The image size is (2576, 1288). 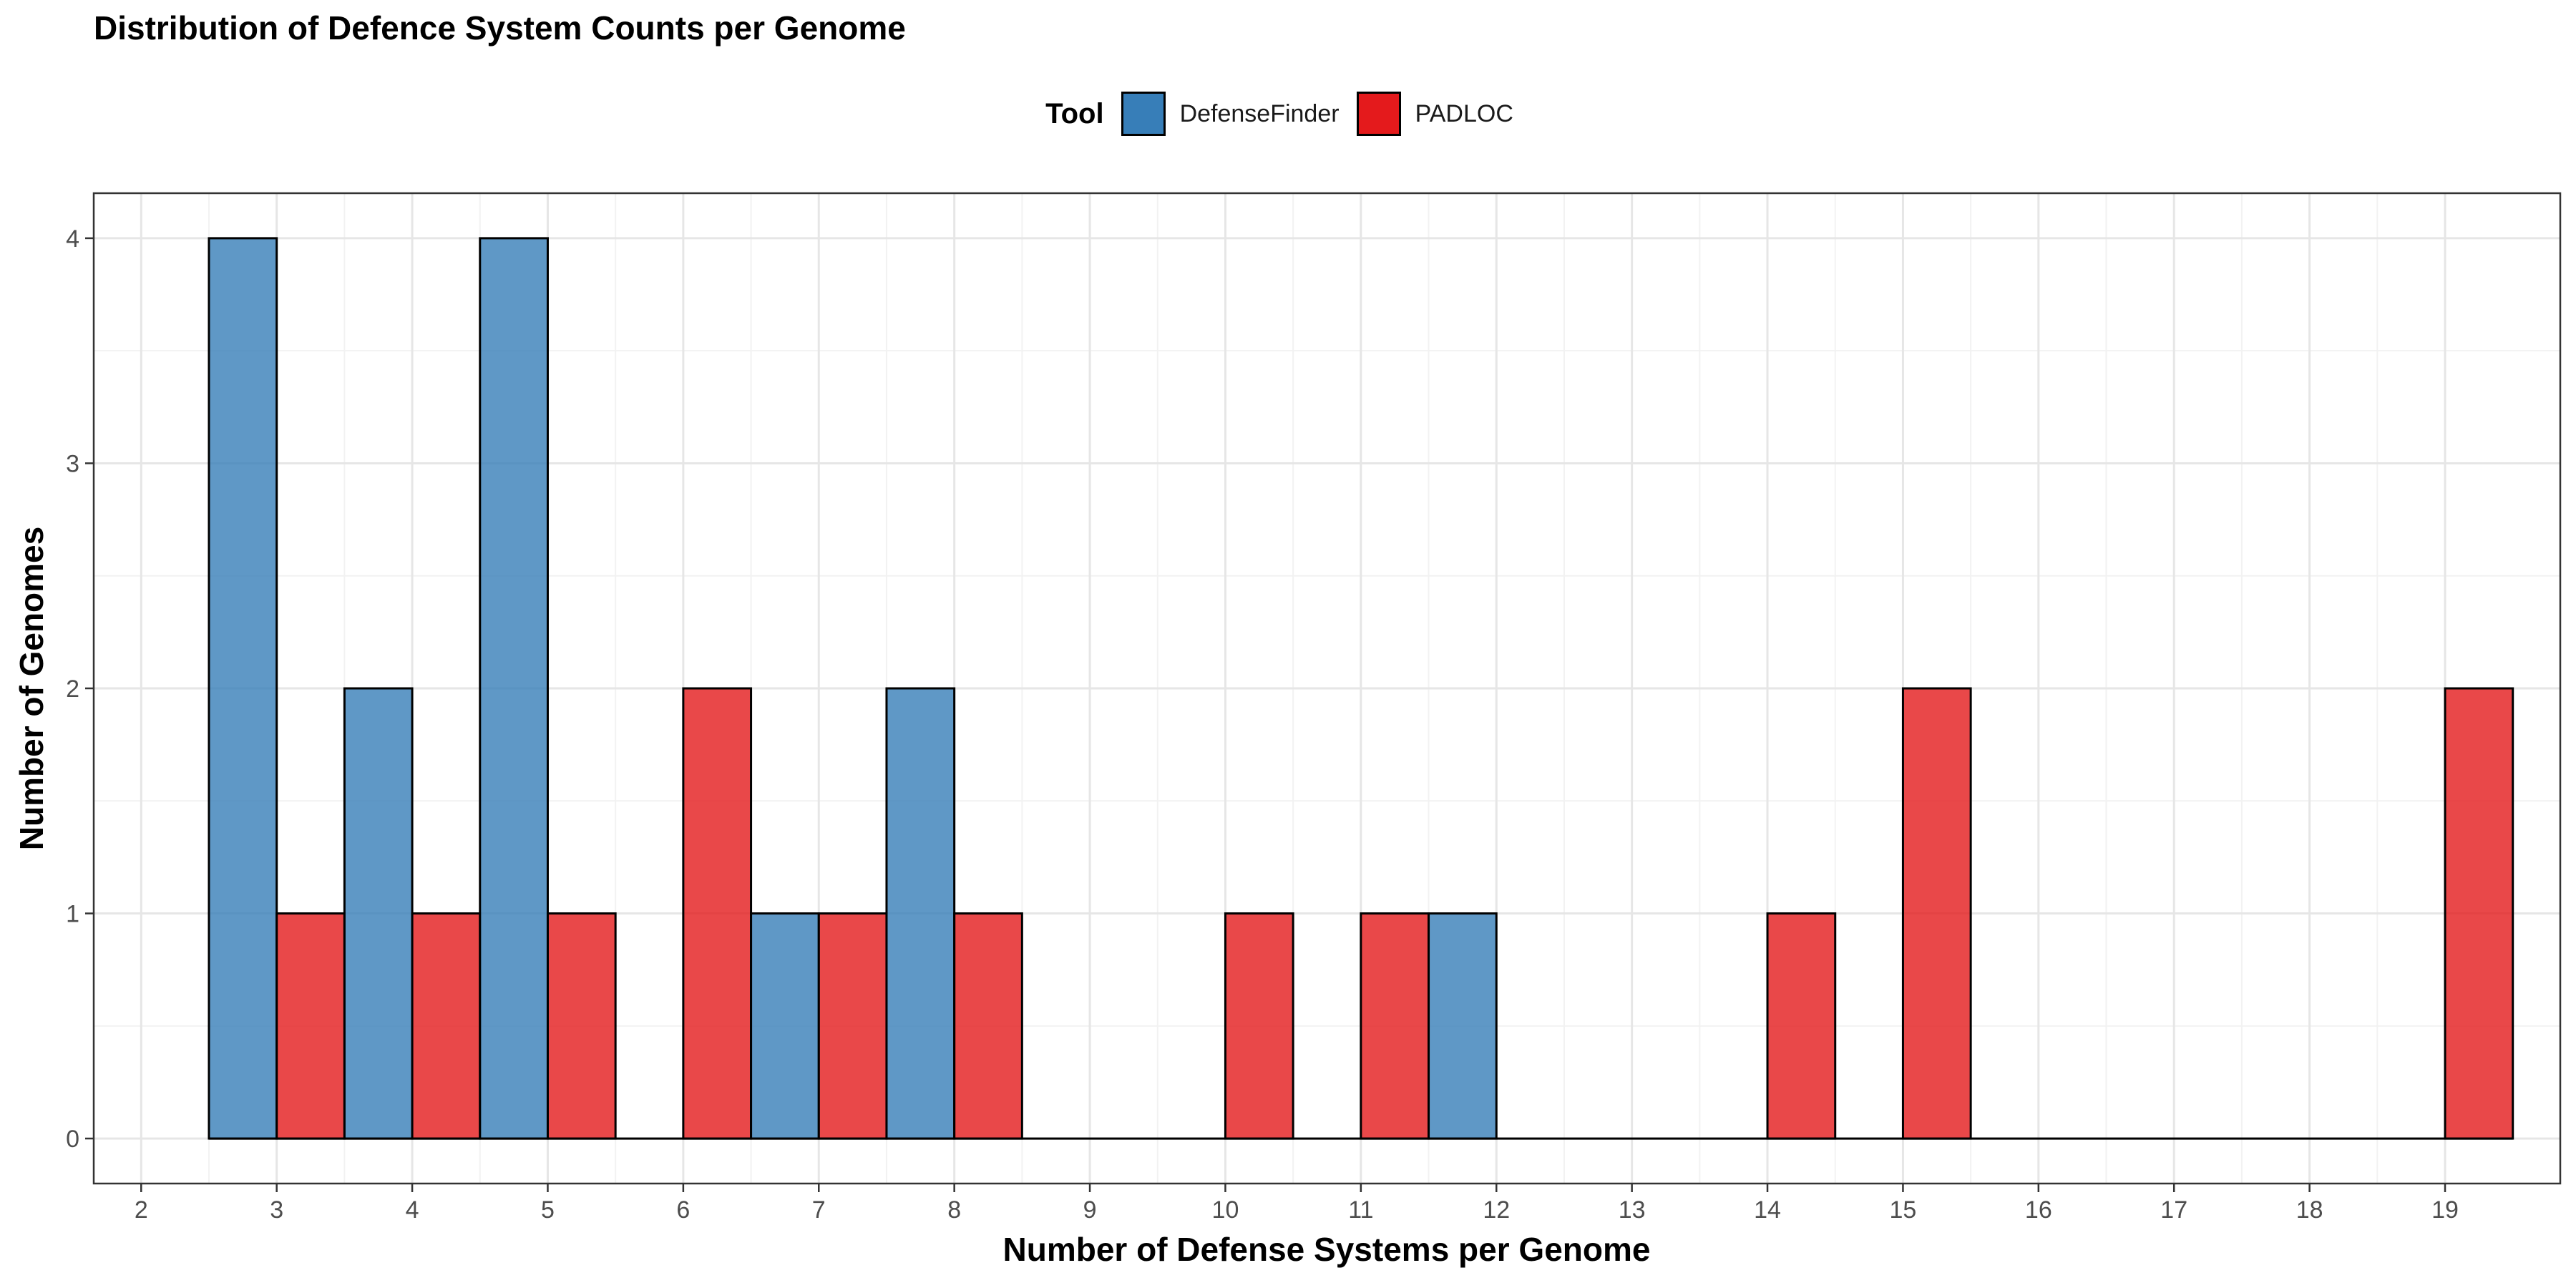 I want to click on x-tick-label: 17, so click(x=2173, y=1210).